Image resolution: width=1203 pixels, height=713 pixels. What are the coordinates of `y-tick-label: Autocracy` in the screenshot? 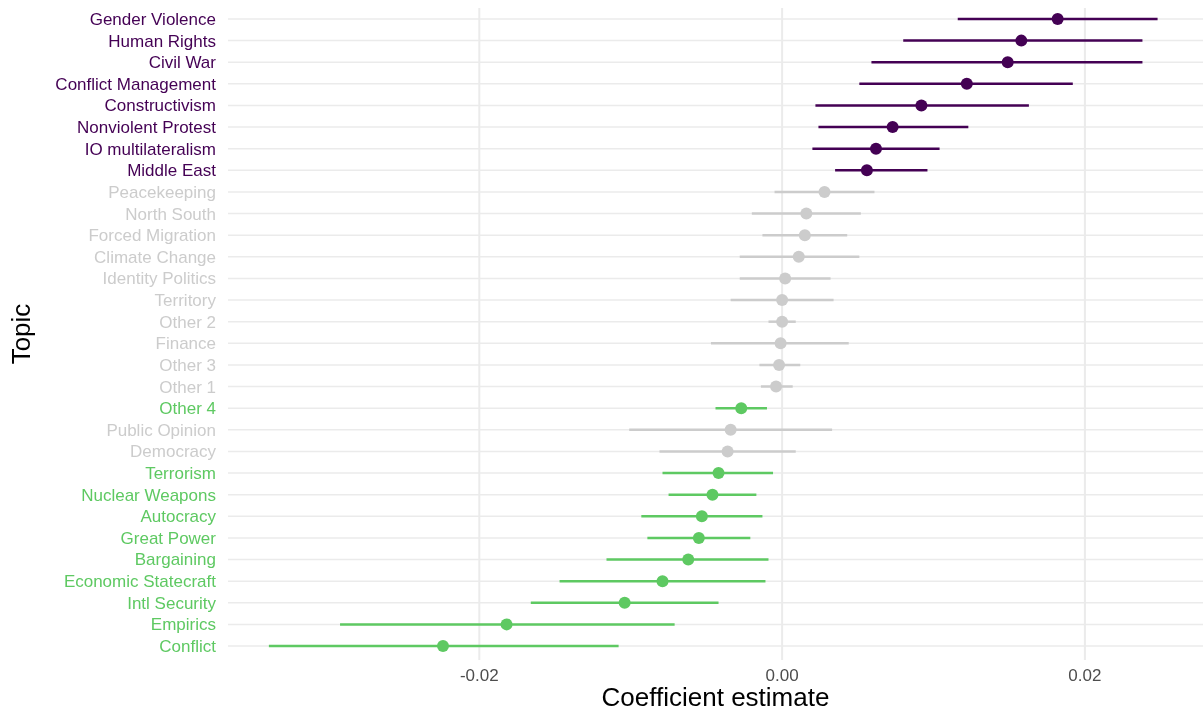 It's located at (178, 517).